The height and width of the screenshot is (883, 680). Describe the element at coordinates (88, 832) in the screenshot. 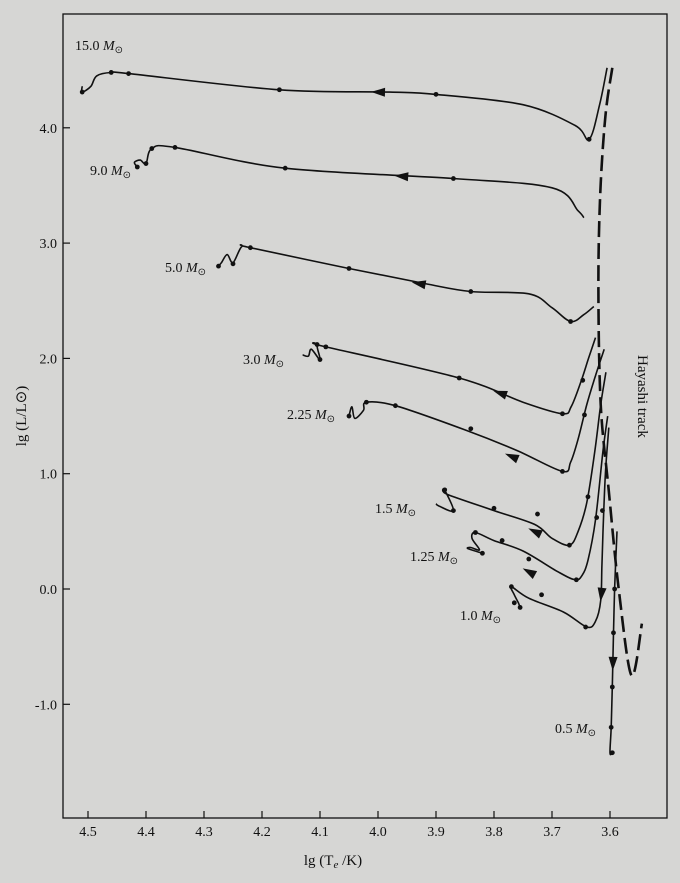

I see `x-tick-label: 4.5` at that location.